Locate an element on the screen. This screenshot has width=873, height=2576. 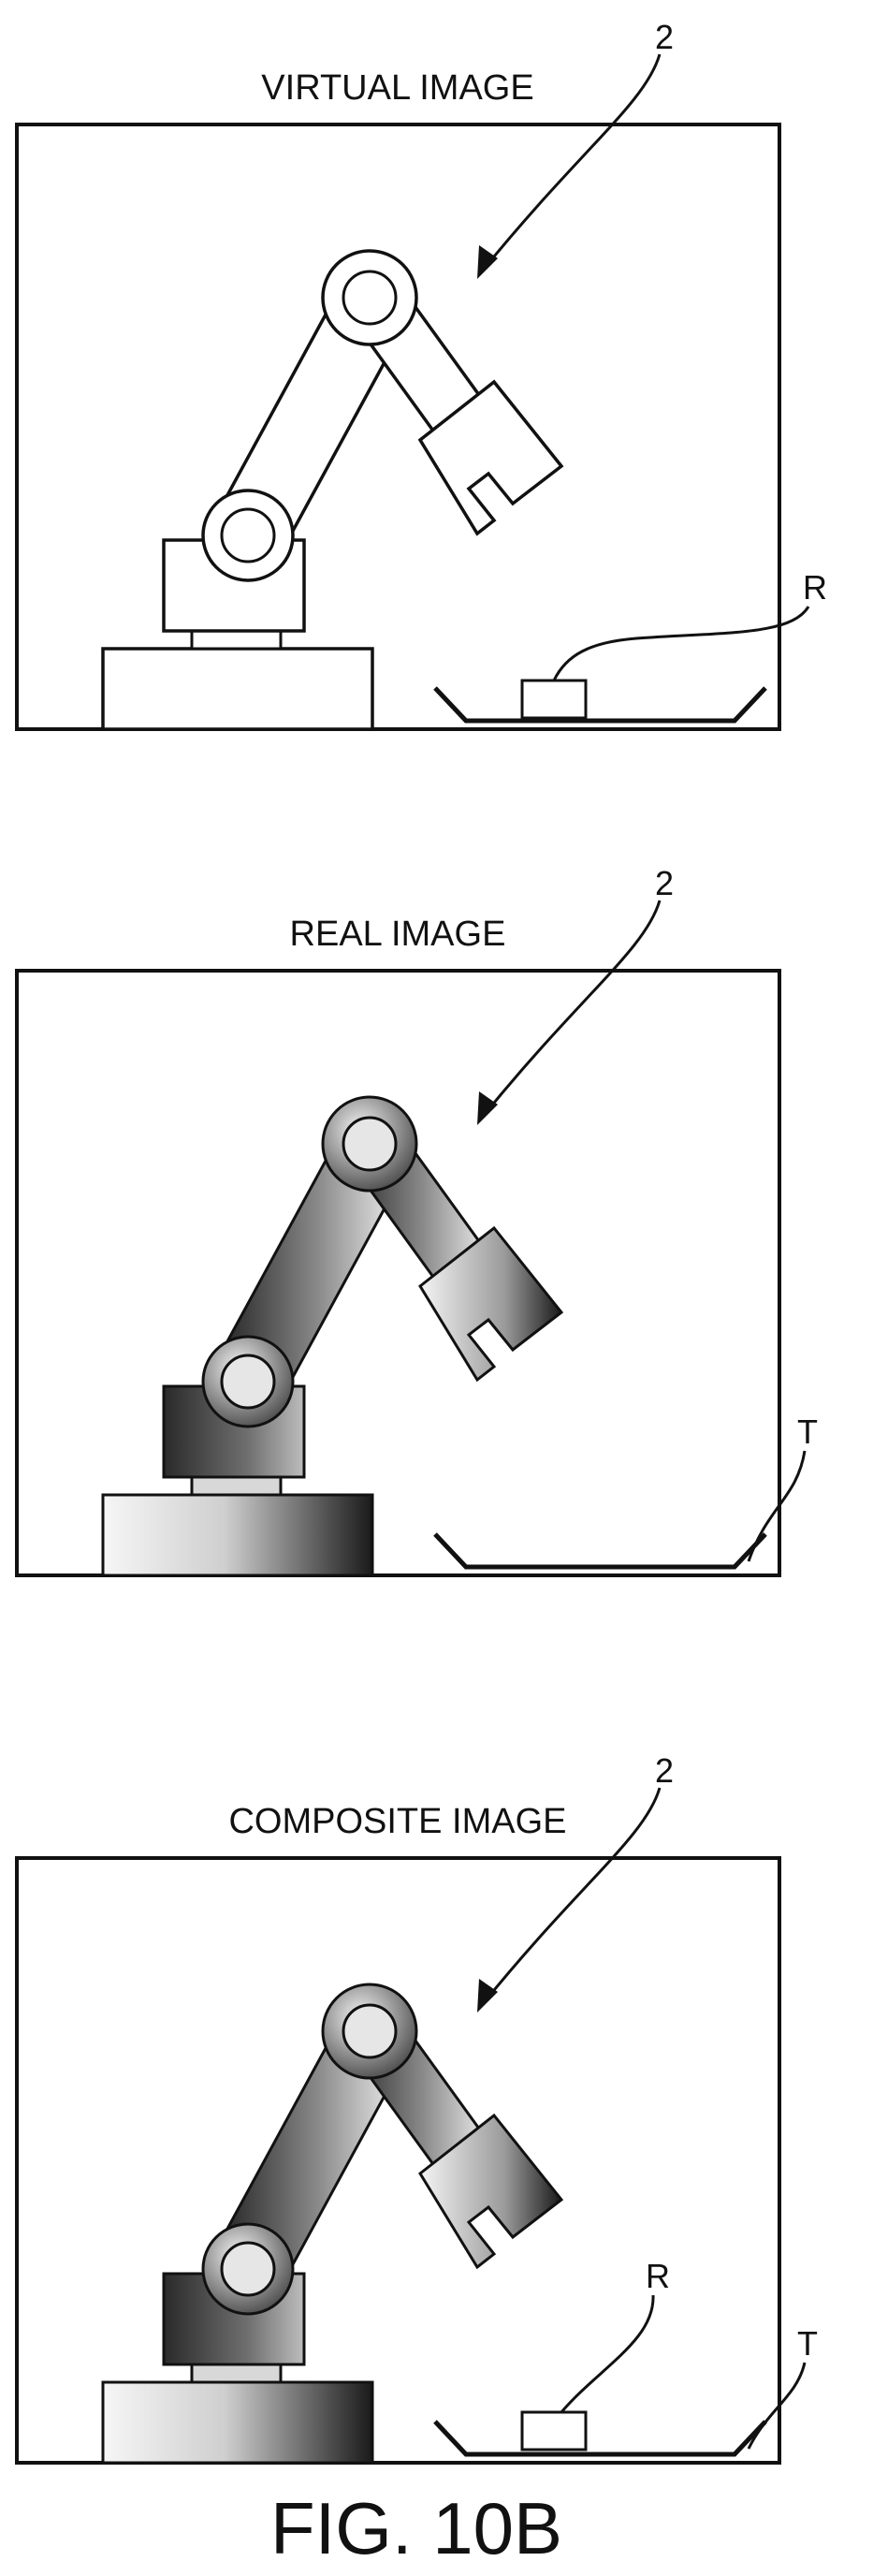
panel-title: VIRTUAL IMAGE is located at coordinates (397, 88).